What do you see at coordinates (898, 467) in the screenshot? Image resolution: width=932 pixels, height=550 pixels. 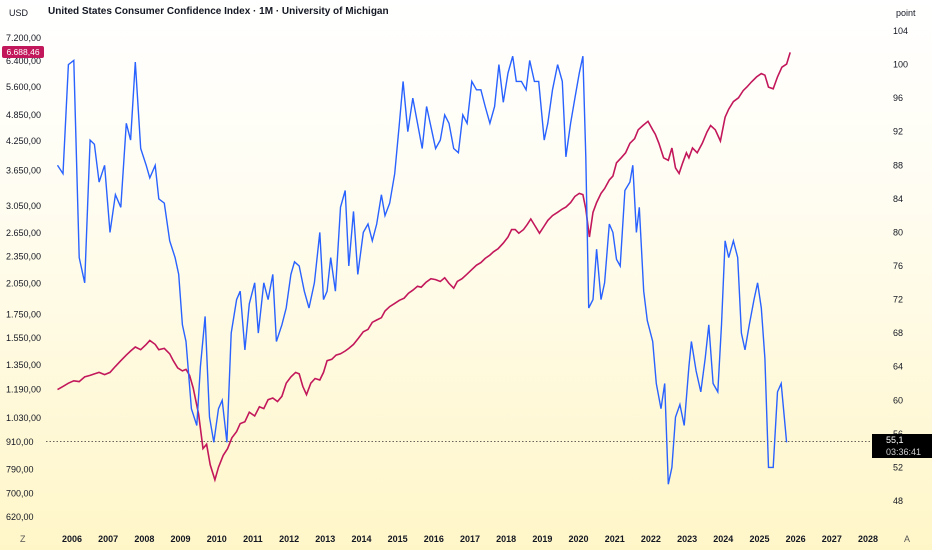 I see `right-tick-label: 52` at bounding box center [898, 467].